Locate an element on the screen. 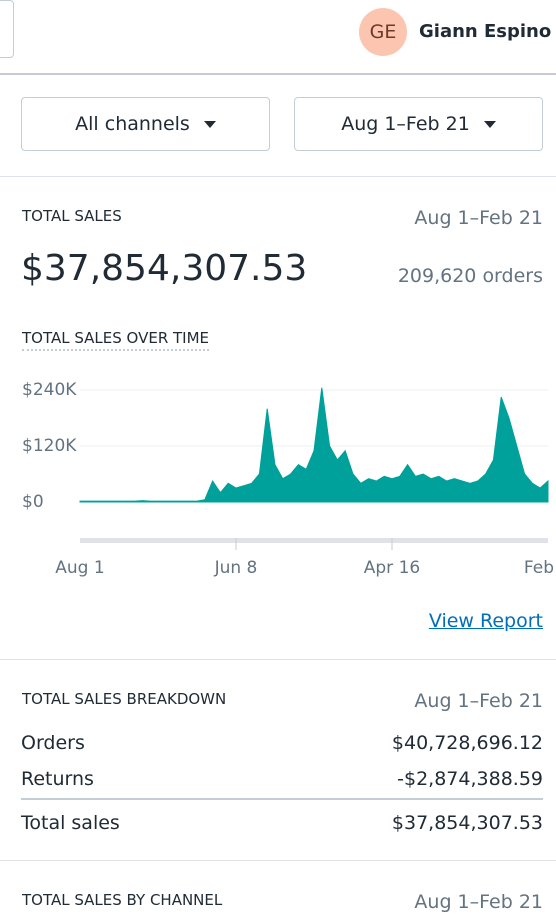 The height and width of the screenshot is (924, 556). card-title: TOTAL SALES is located at coordinates (72, 216).